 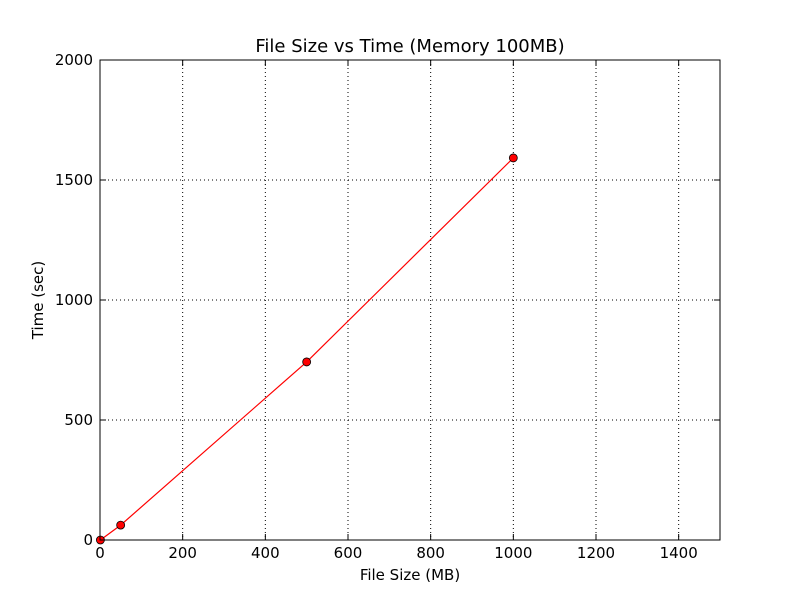 What do you see at coordinates (596, 553) in the screenshot?
I see `x-tick-label: 1200` at bounding box center [596, 553].